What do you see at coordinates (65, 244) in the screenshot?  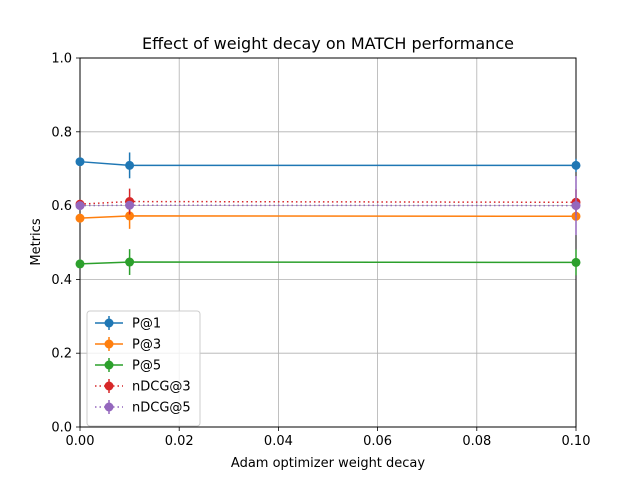 I see `y-axis: 0.0 0.2 0.4 0.6 0.8 1.0` at bounding box center [65, 244].